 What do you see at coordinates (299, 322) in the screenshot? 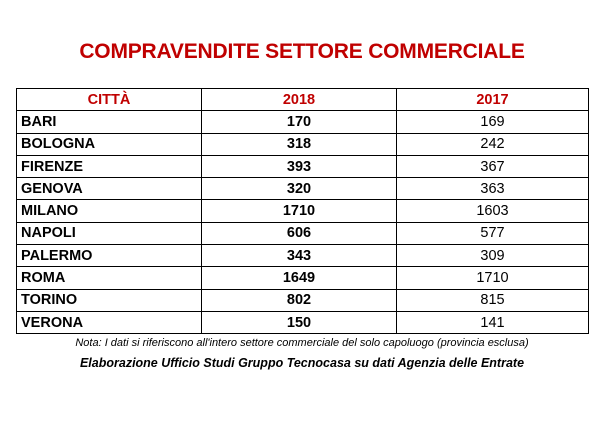
I see `value-2018-cell: 150` at bounding box center [299, 322].